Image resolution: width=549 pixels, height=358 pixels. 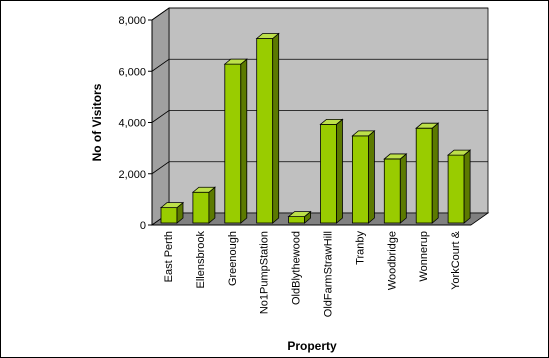 I want to click on y-tick-label: 8,000, so click(x=132, y=21).